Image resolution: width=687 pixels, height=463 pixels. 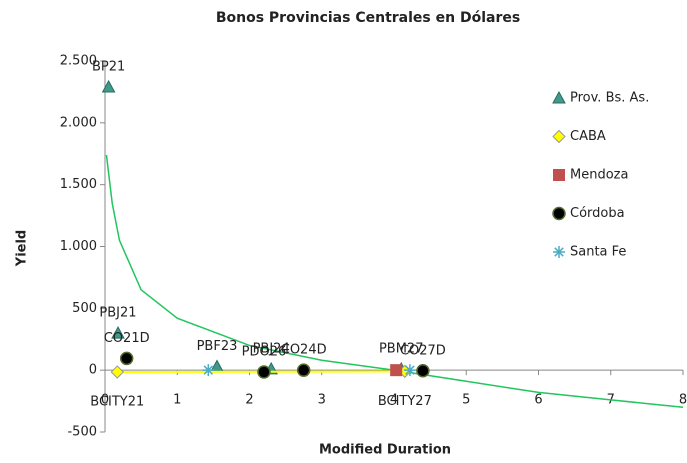 I want to click on data-label: PBF23, so click(x=217, y=346).